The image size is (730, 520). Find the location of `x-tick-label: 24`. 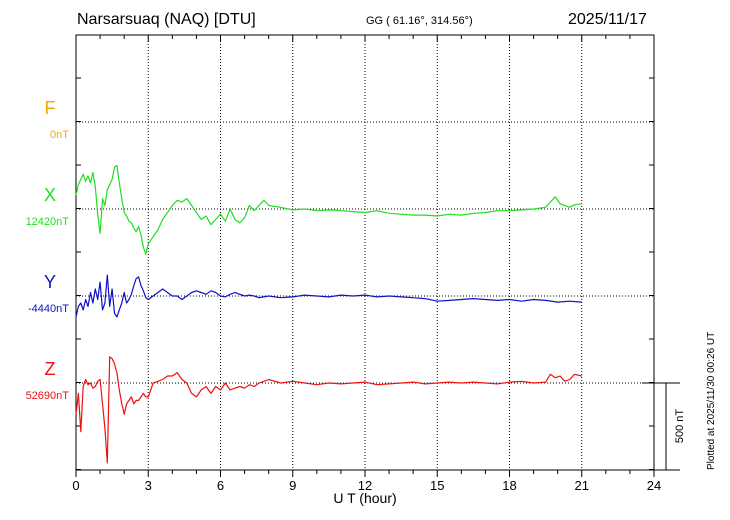

x-tick-label: 24 is located at coordinates (654, 485).